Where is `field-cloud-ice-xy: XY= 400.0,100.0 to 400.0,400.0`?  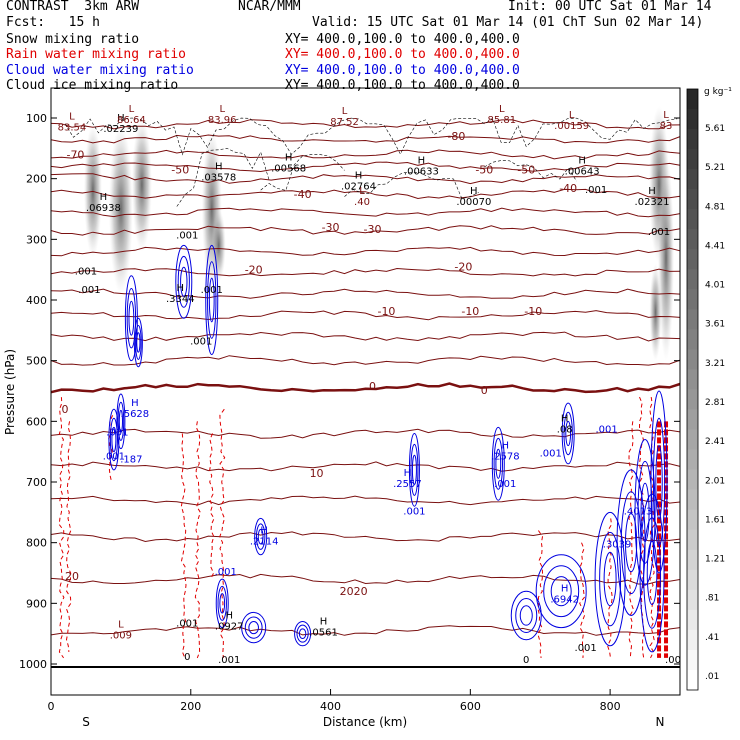
field-cloud-ice-xy: XY= 400.0,100.0 to 400.0,400.0 is located at coordinates (402, 85).